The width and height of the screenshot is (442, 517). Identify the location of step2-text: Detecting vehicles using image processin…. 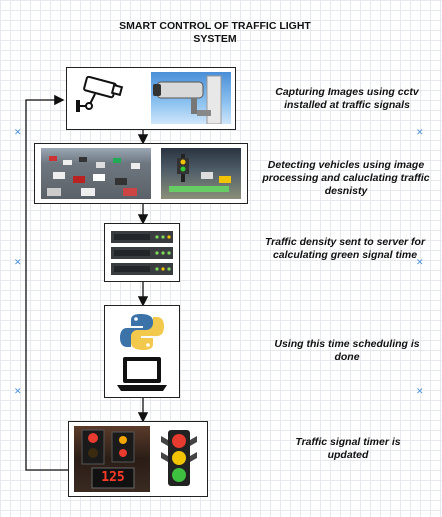
(346, 178).